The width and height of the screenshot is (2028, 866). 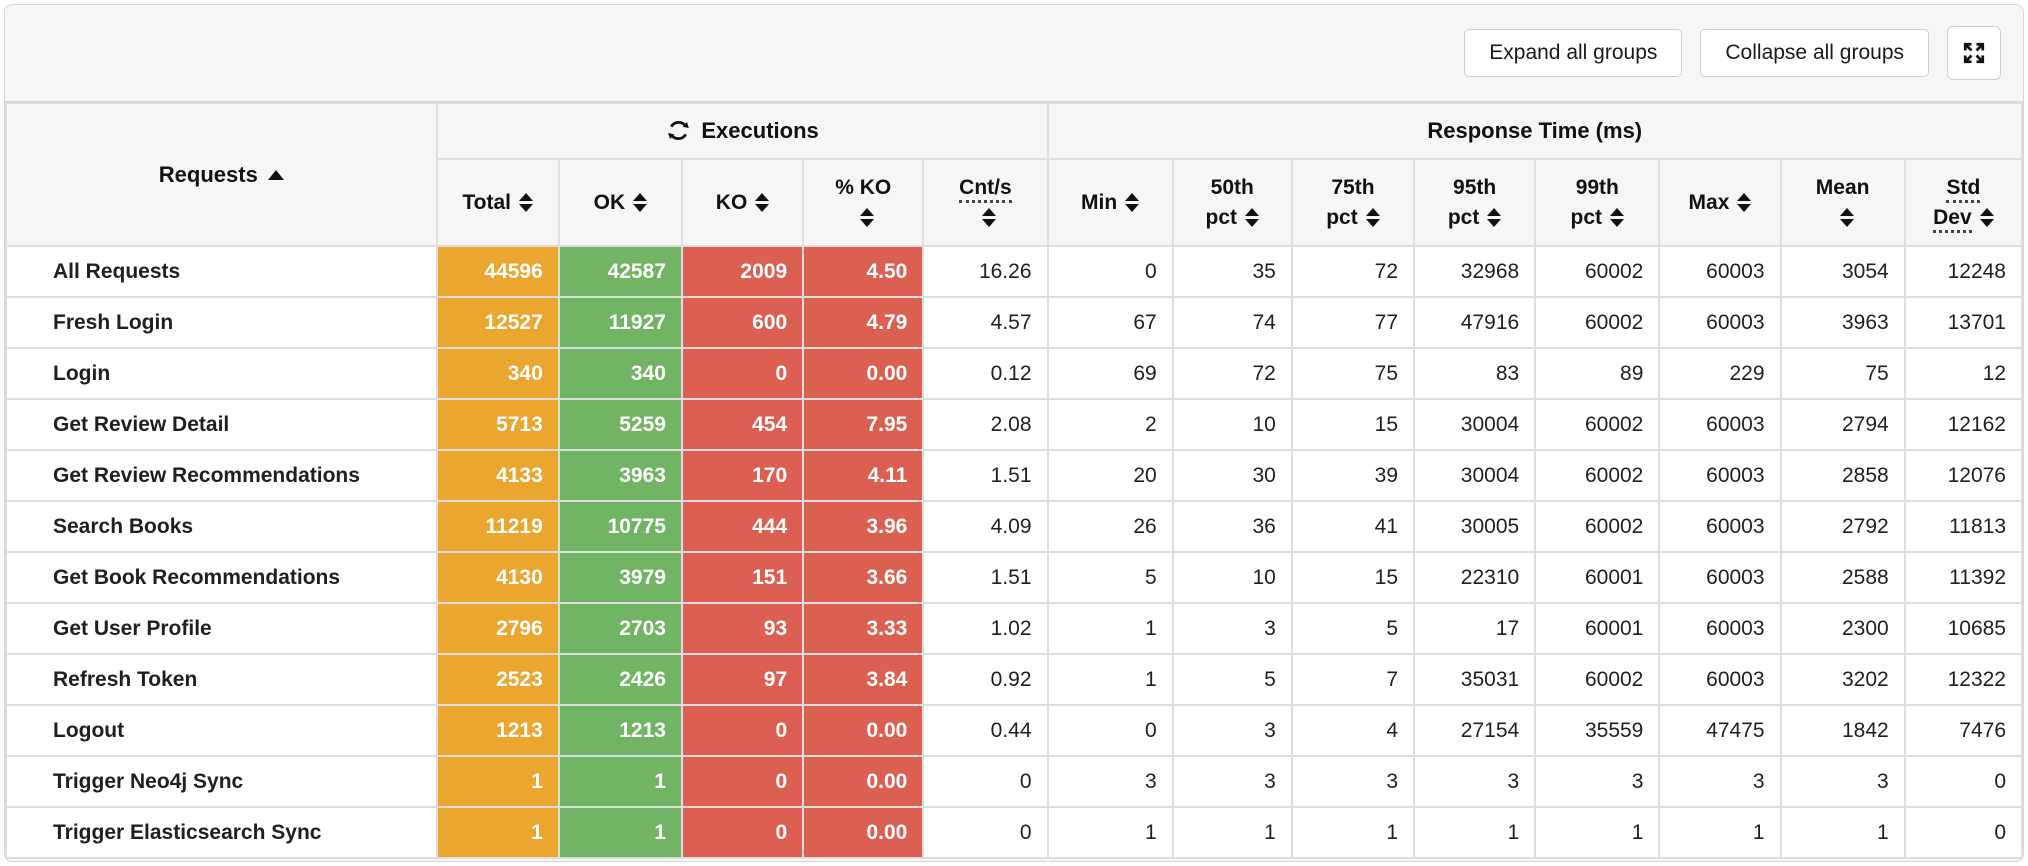 I want to click on executions-header-label: Executions, so click(x=760, y=131).